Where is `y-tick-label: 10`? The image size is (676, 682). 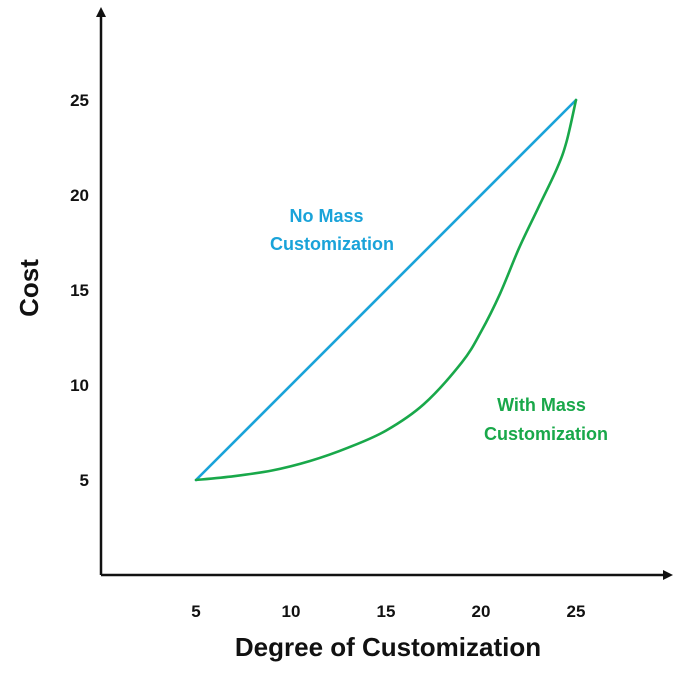 y-tick-label: 10 is located at coordinates (79, 385).